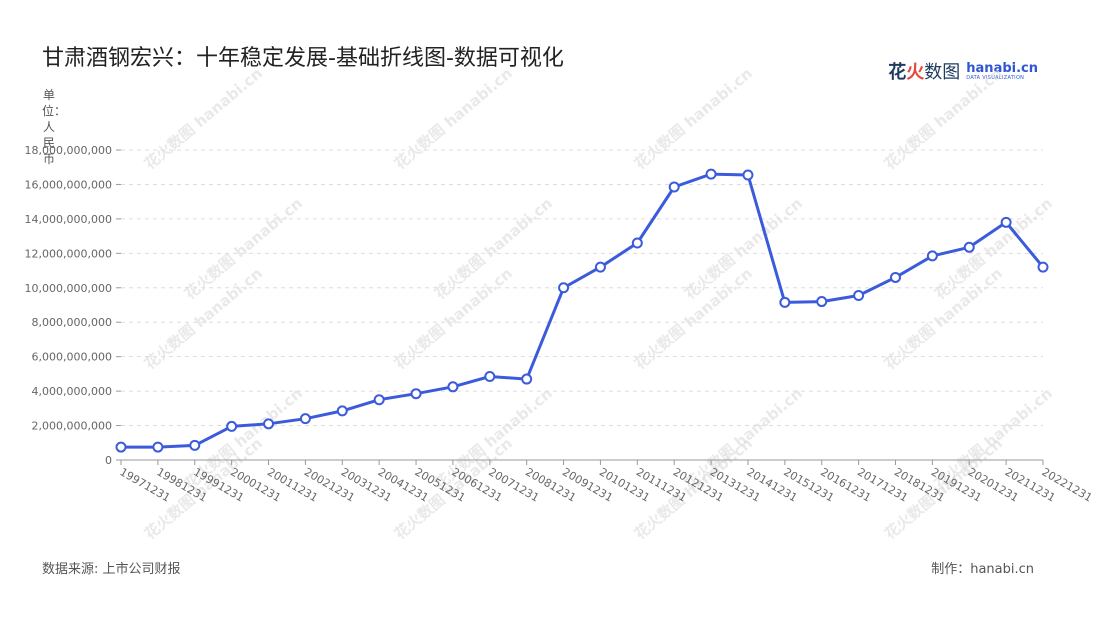 The height and width of the screenshot is (620, 1100). What do you see at coordinates (68, 288) in the screenshot?
I see `y-tick-label: 10,000,000,000` at bounding box center [68, 288].